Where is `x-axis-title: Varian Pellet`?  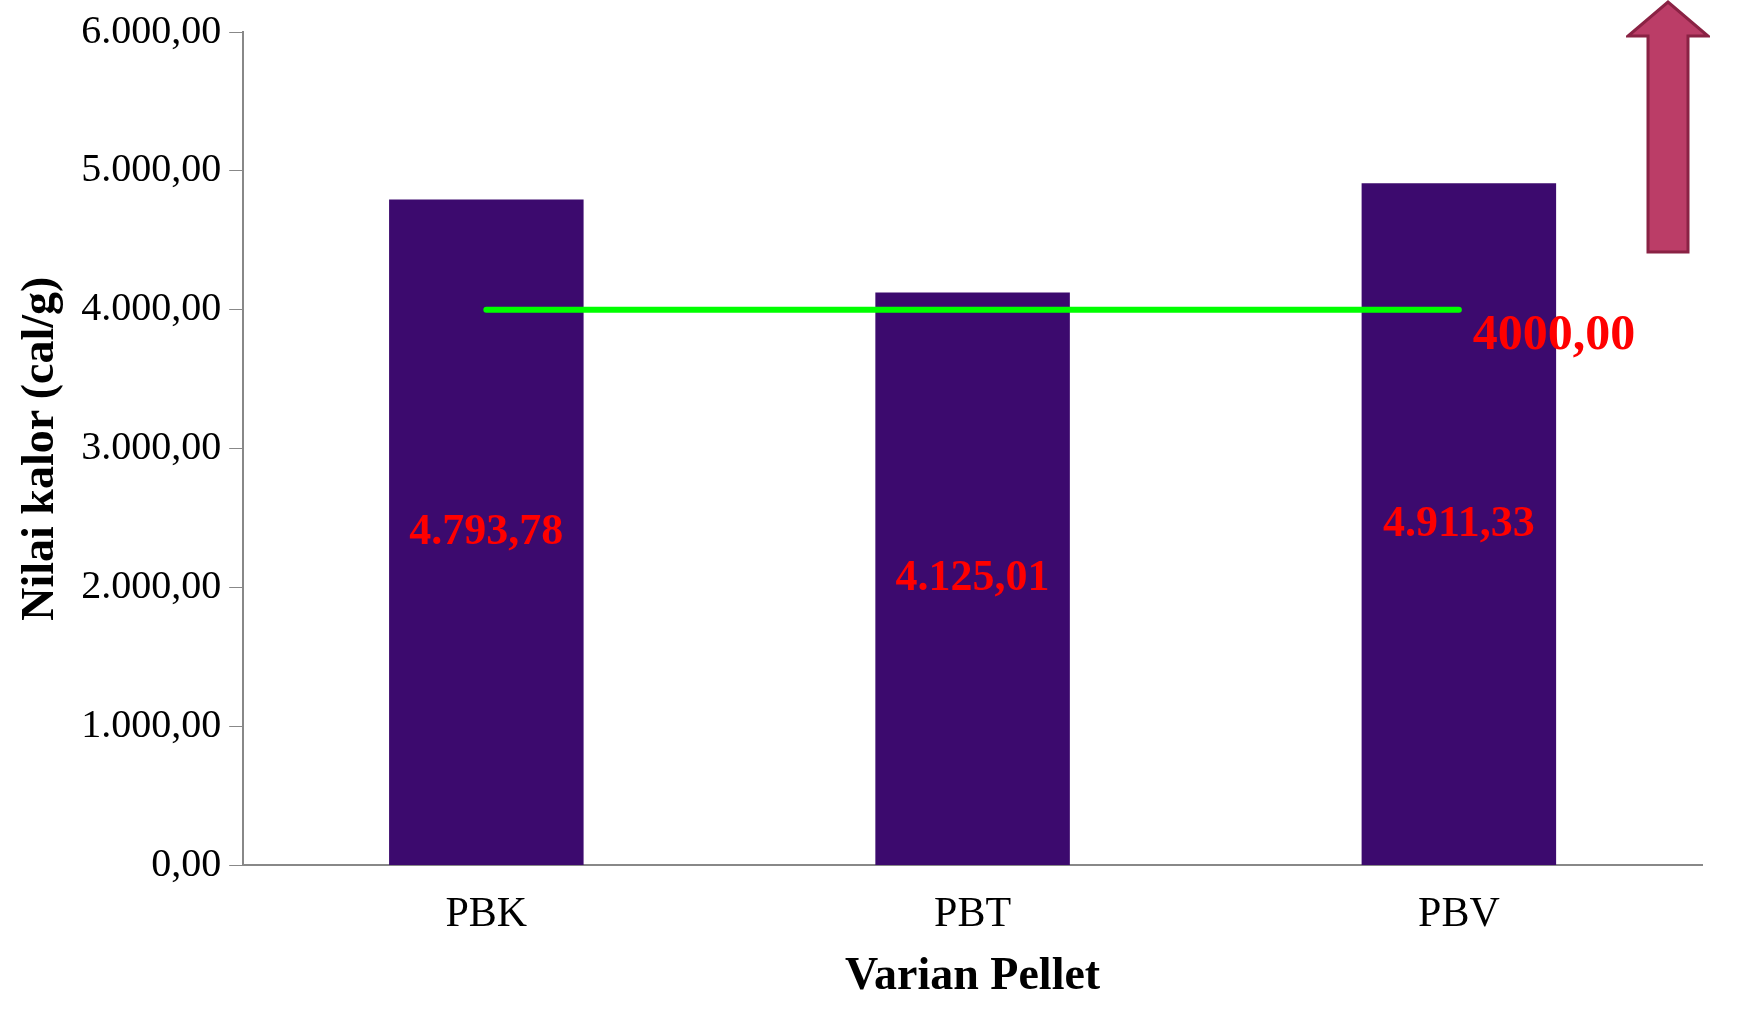
x-axis-title: Varian Pellet is located at coordinates (973, 974).